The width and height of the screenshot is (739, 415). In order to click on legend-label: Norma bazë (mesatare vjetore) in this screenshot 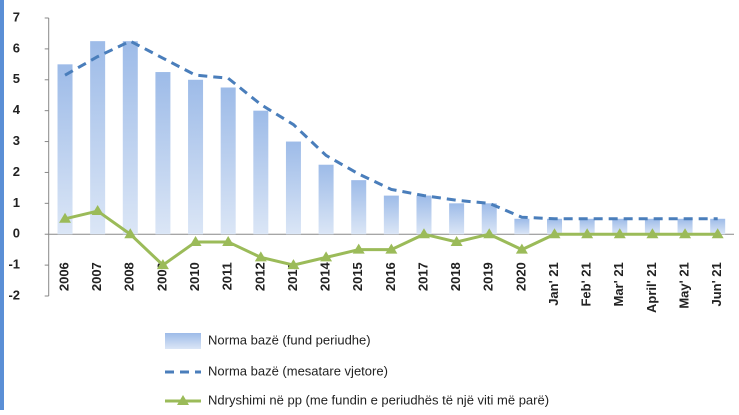, I will do `click(298, 370)`.